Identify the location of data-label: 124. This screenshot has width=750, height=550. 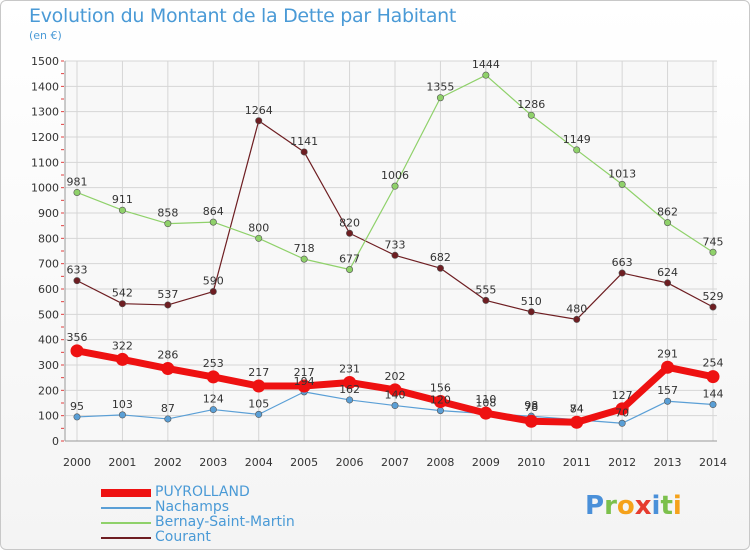
(213, 399).